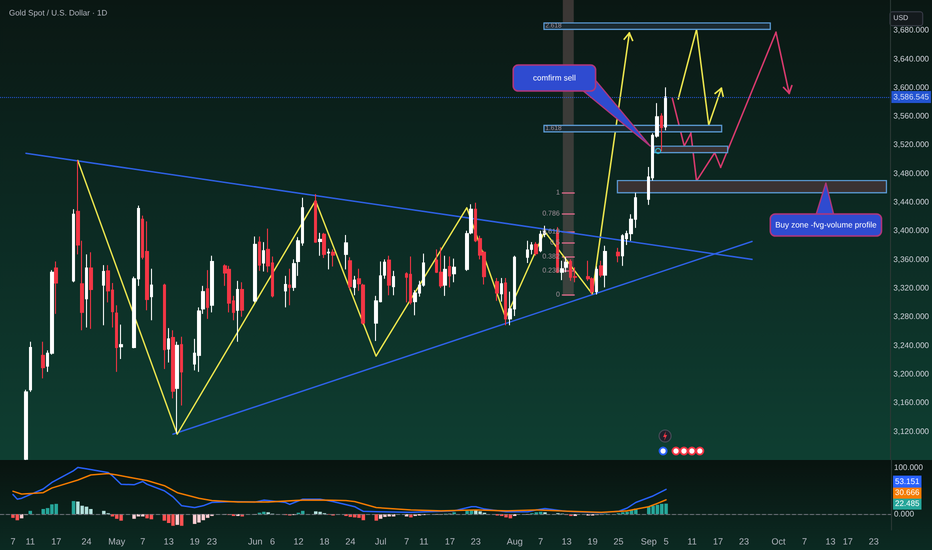 The image size is (932, 550). Describe the element at coordinates (911, 374) in the screenshot. I see `y-tick-label: 3,200.000` at that location.